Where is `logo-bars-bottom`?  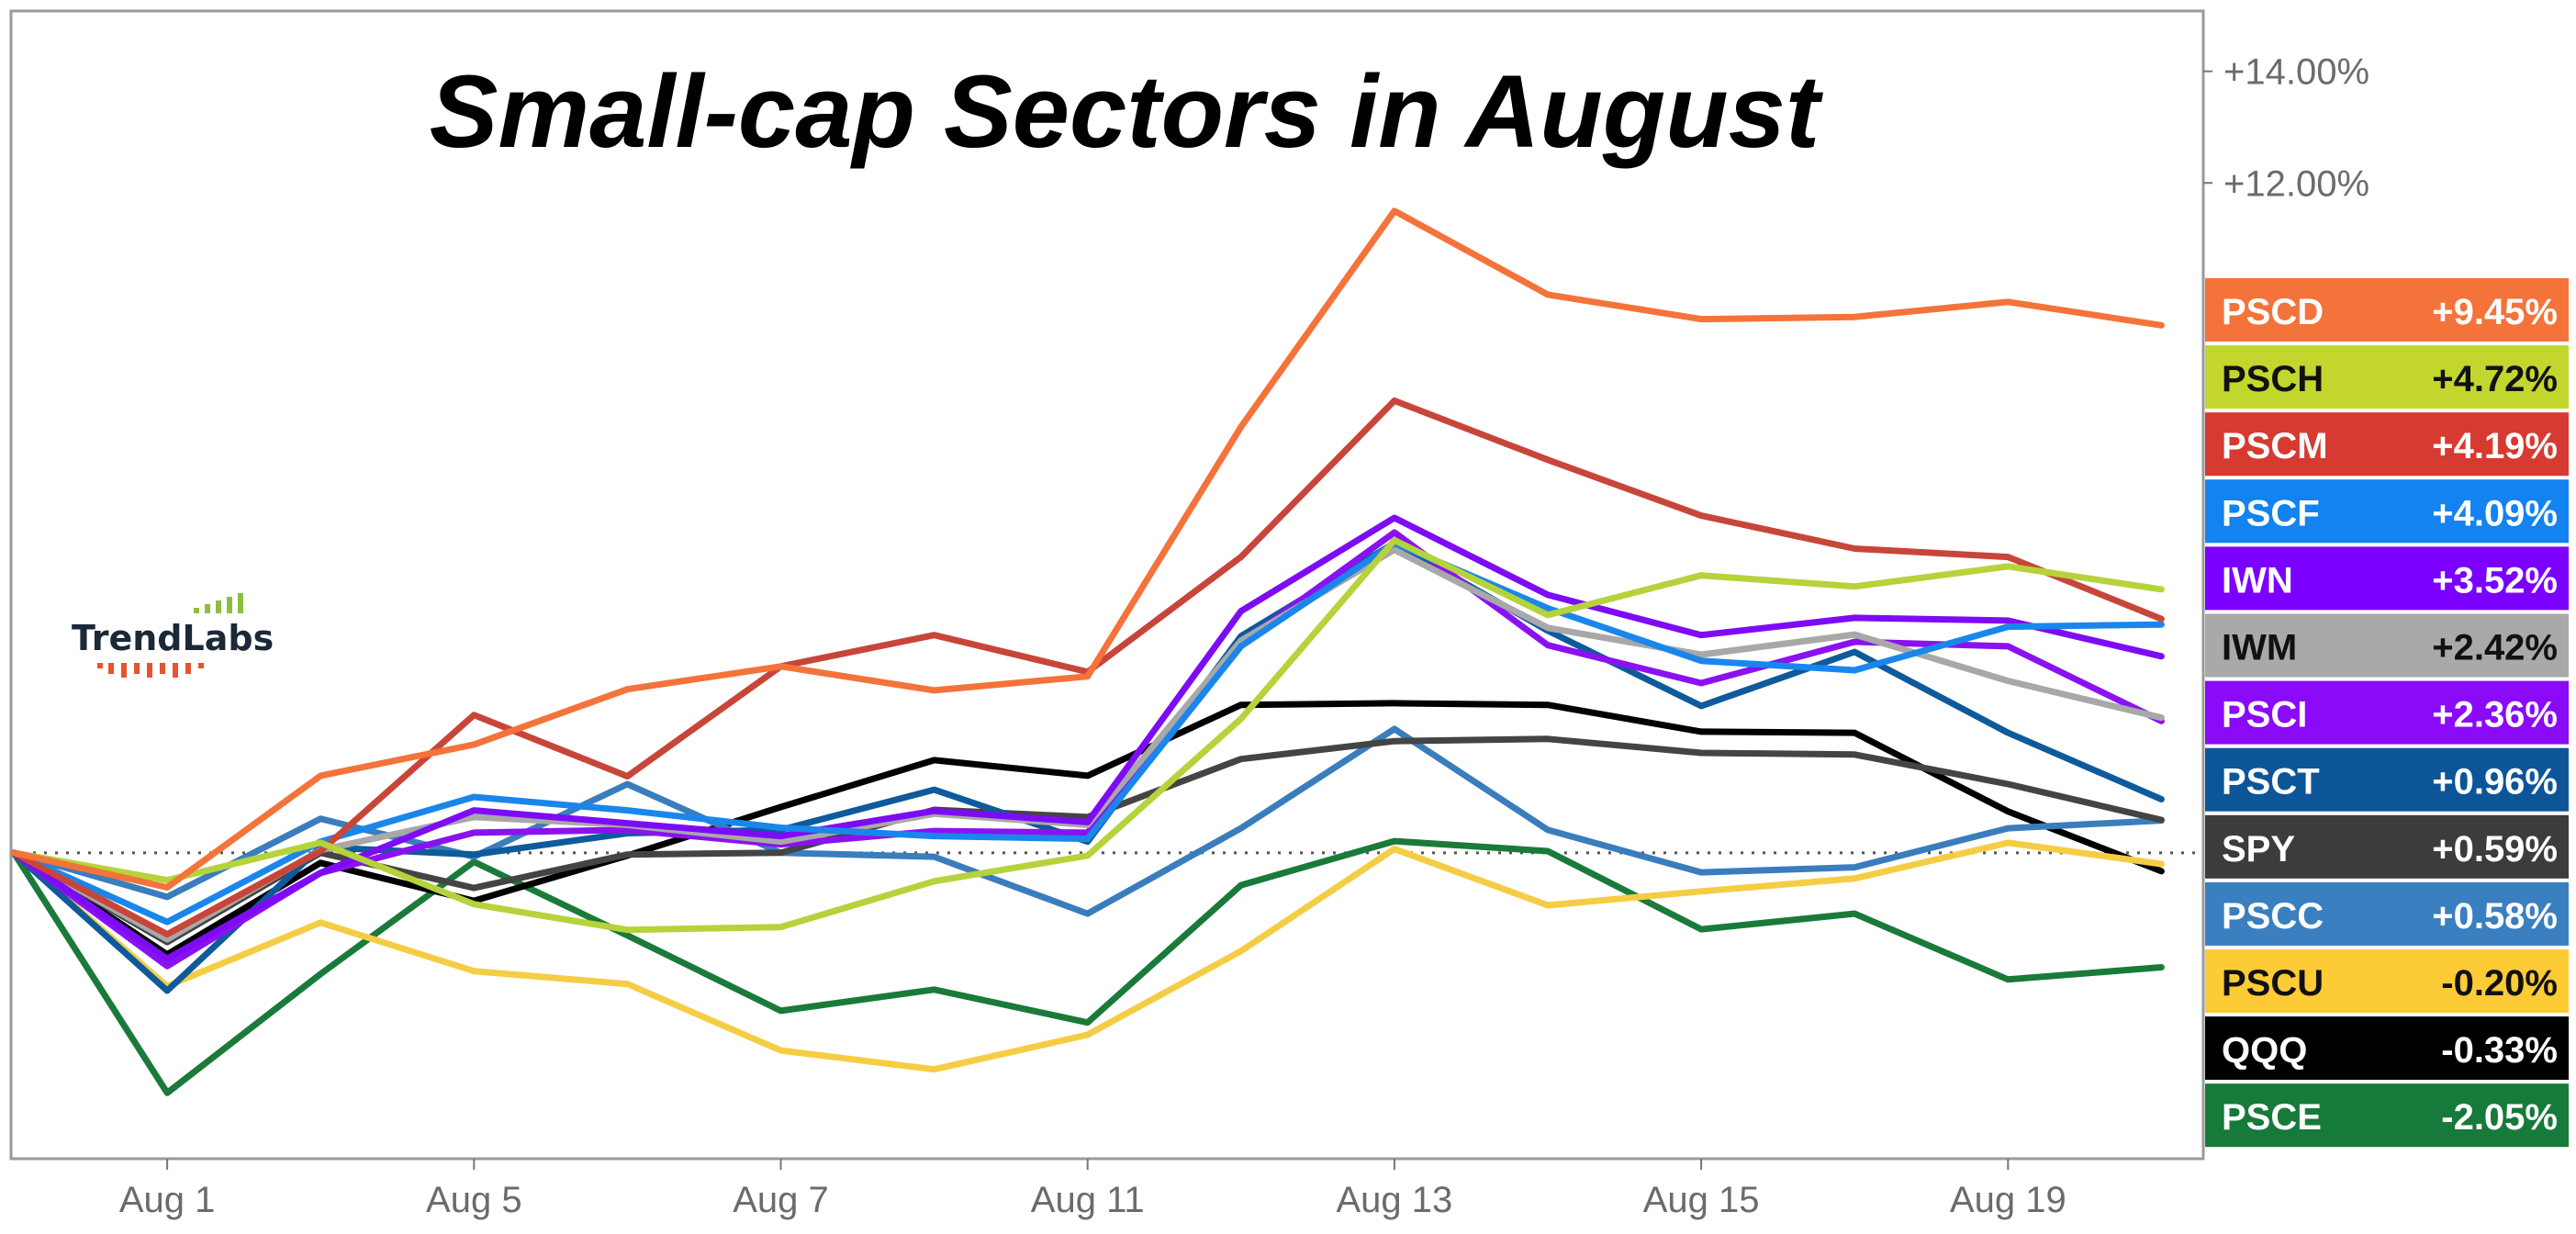 logo-bars-bottom is located at coordinates (150, 670).